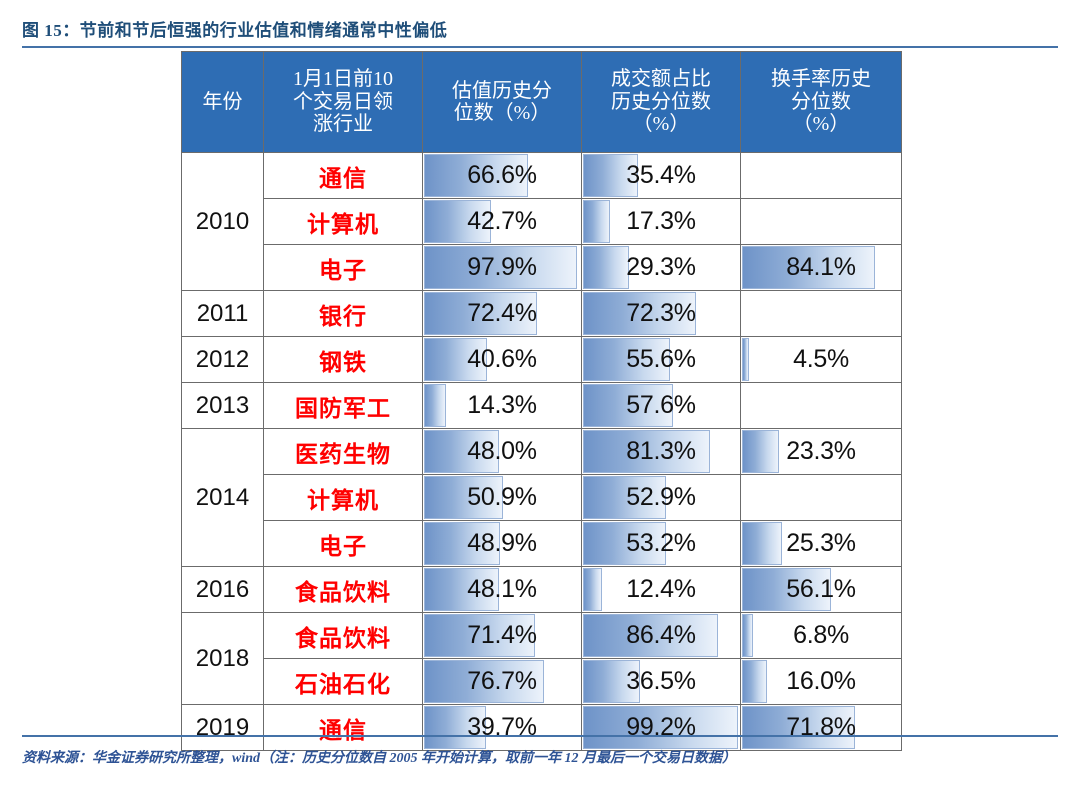 Image resolution: width=1080 pixels, height=794 pixels. Describe the element at coordinates (821, 359) in the screenshot. I see `turnover-rate-value: 4.5%` at that location.